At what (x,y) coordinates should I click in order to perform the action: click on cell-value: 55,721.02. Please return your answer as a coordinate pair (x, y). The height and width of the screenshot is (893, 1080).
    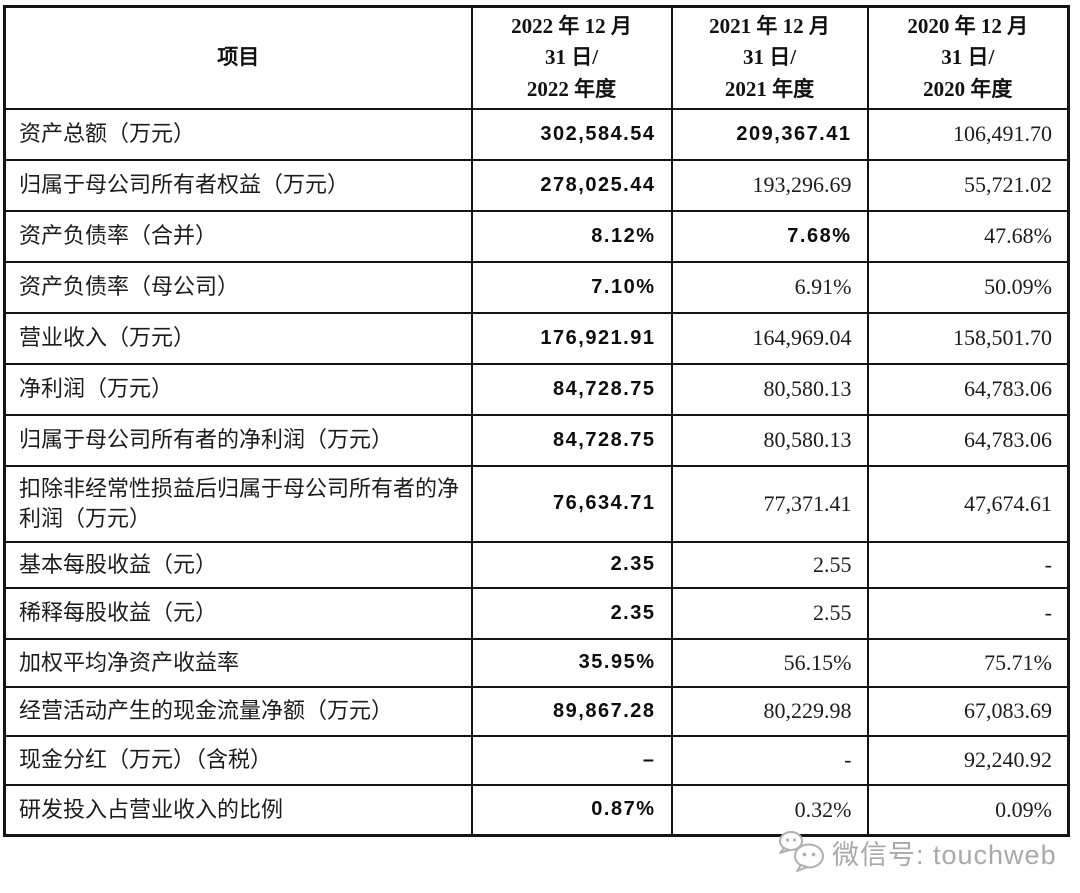
    Looking at the image, I should click on (968, 185).